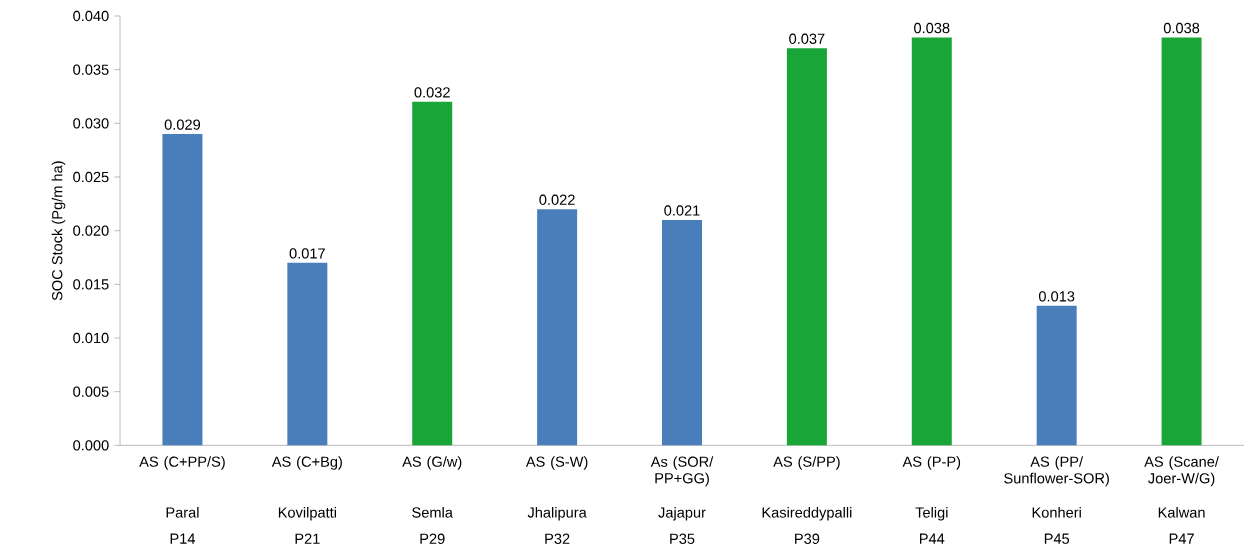  I want to click on text: Jhalipura, so click(557, 513).